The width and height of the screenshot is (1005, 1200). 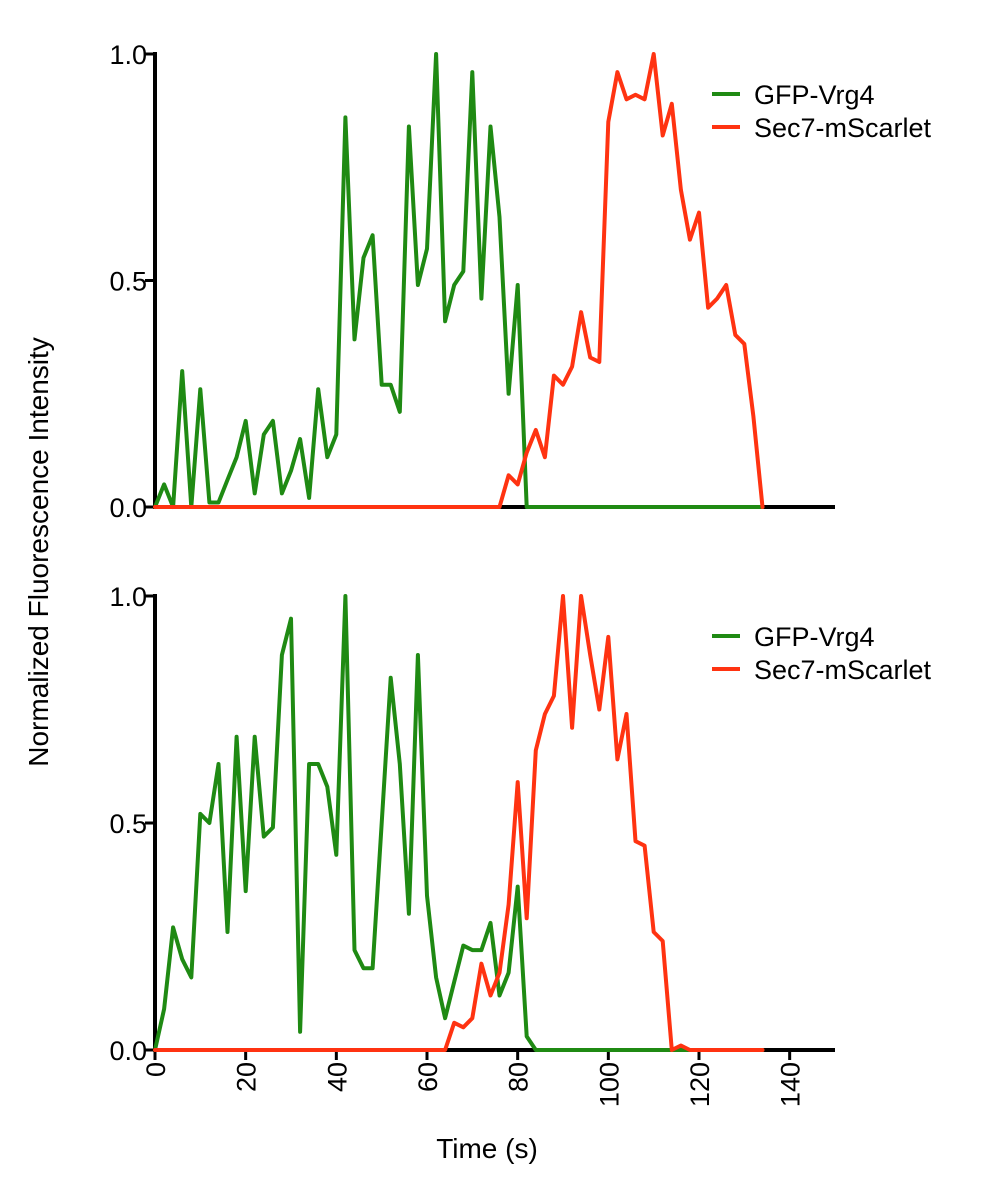 What do you see at coordinates (814, 637) in the screenshot?
I see `bottom-legend-label-gfp-vrg4: GFP-Vrg4` at bounding box center [814, 637].